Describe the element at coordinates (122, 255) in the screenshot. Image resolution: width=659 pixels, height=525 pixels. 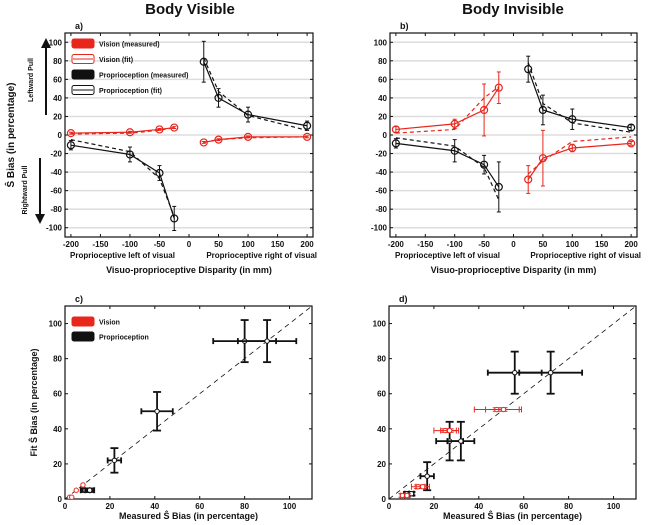
I see `x-sublabel-left: Proprioceptive left of visual` at that location.